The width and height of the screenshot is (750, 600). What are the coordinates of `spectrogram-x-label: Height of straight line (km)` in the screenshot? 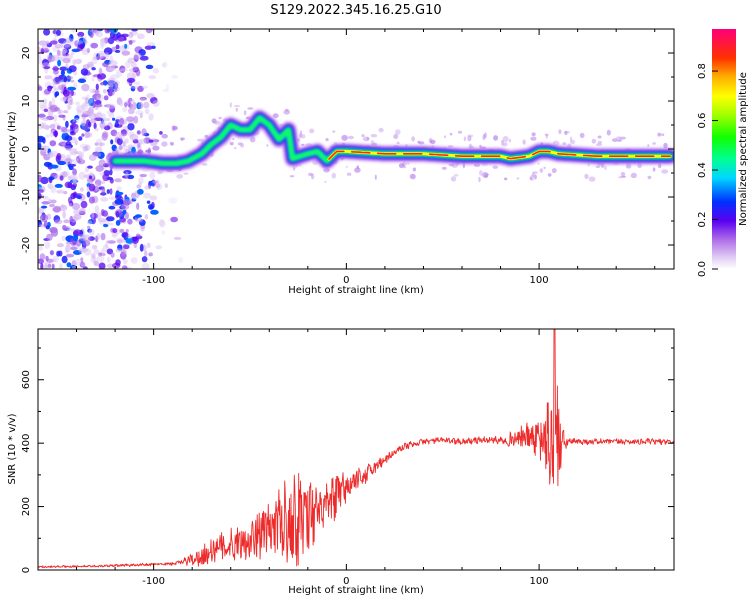 It's located at (356, 290).